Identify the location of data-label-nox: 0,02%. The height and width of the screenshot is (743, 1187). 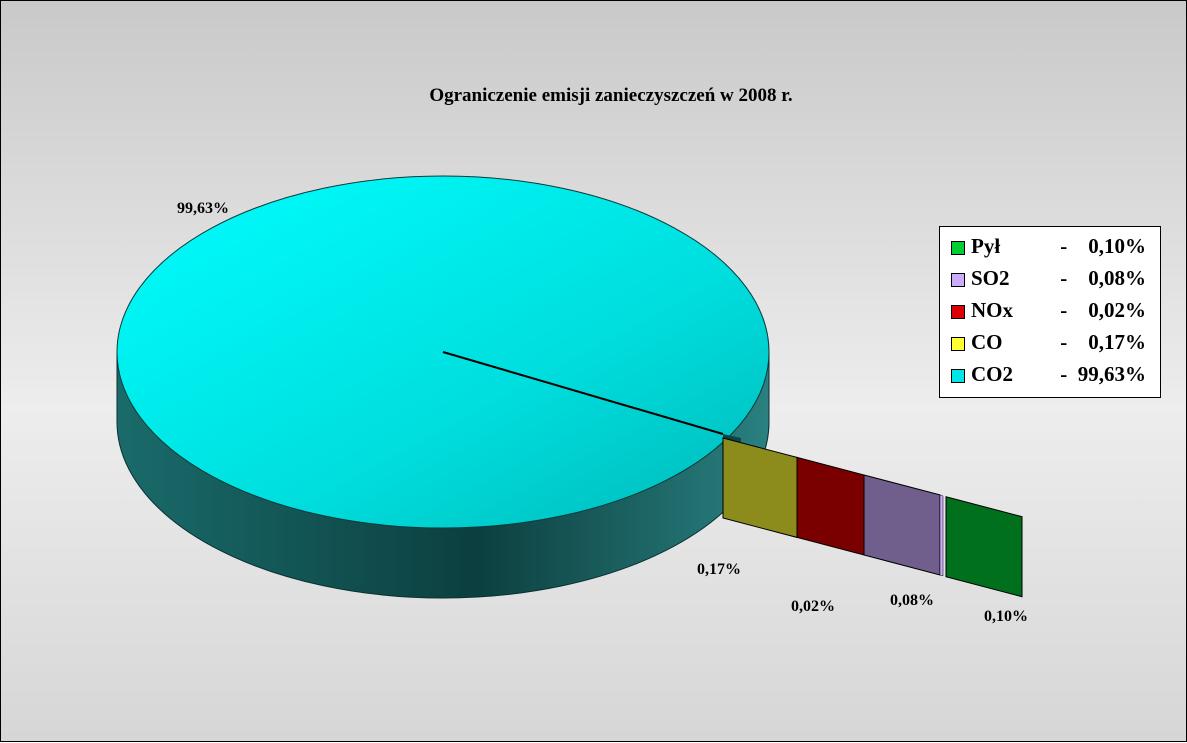
(813, 606).